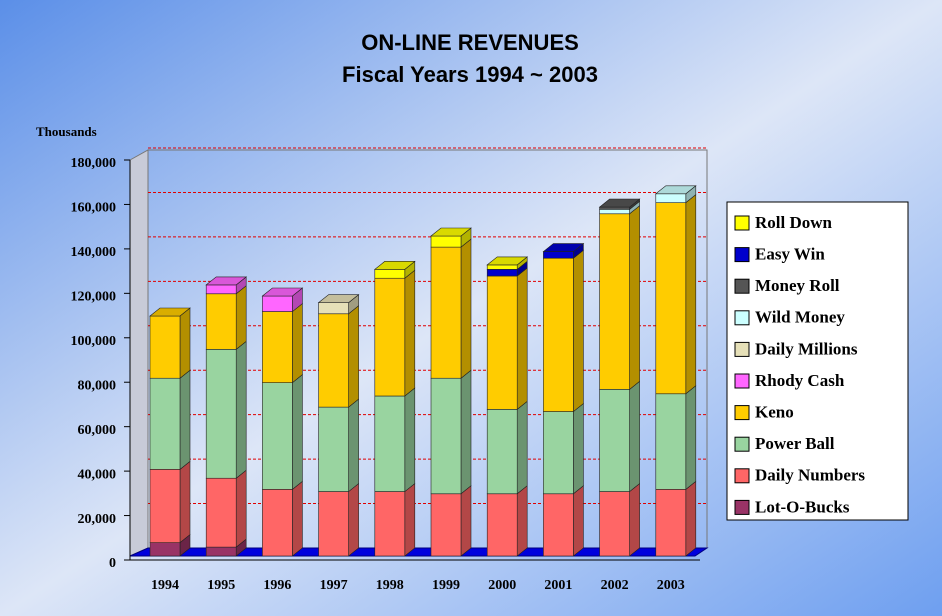 The height and width of the screenshot is (616, 942). I want to click on y-tick-label: 180,000, so click(94, 163).